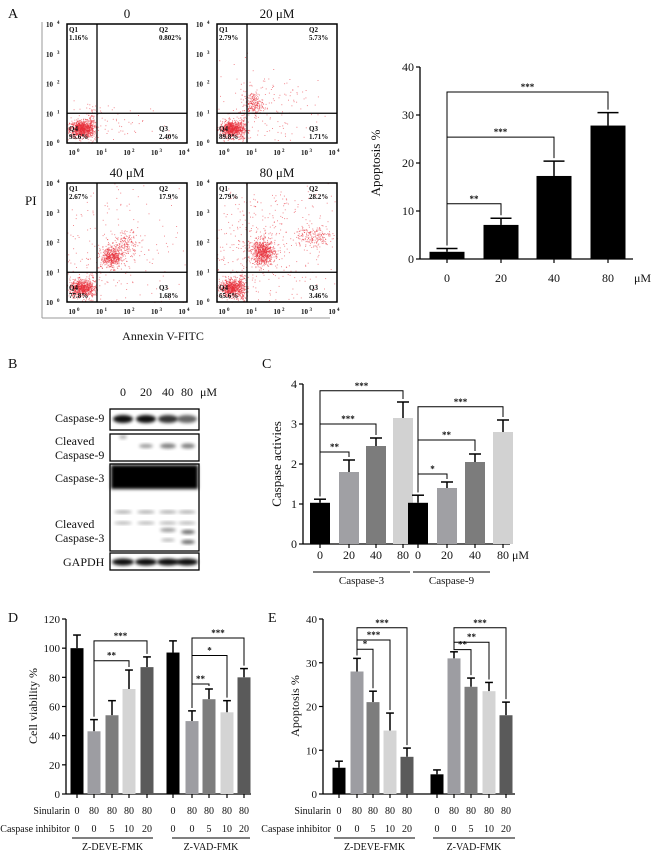 The width and height of the screenshot is (658, 857). I want to click on quadrant-name: Q3, so click(163, 129).